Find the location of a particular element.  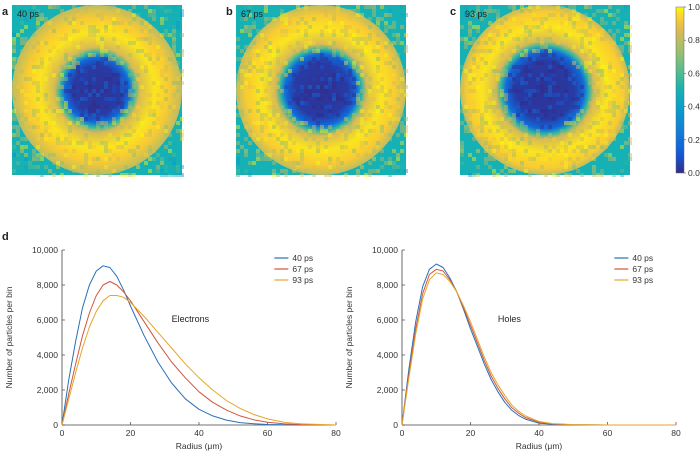

series-annotation: Electrons is located at coordinates (191, 319).